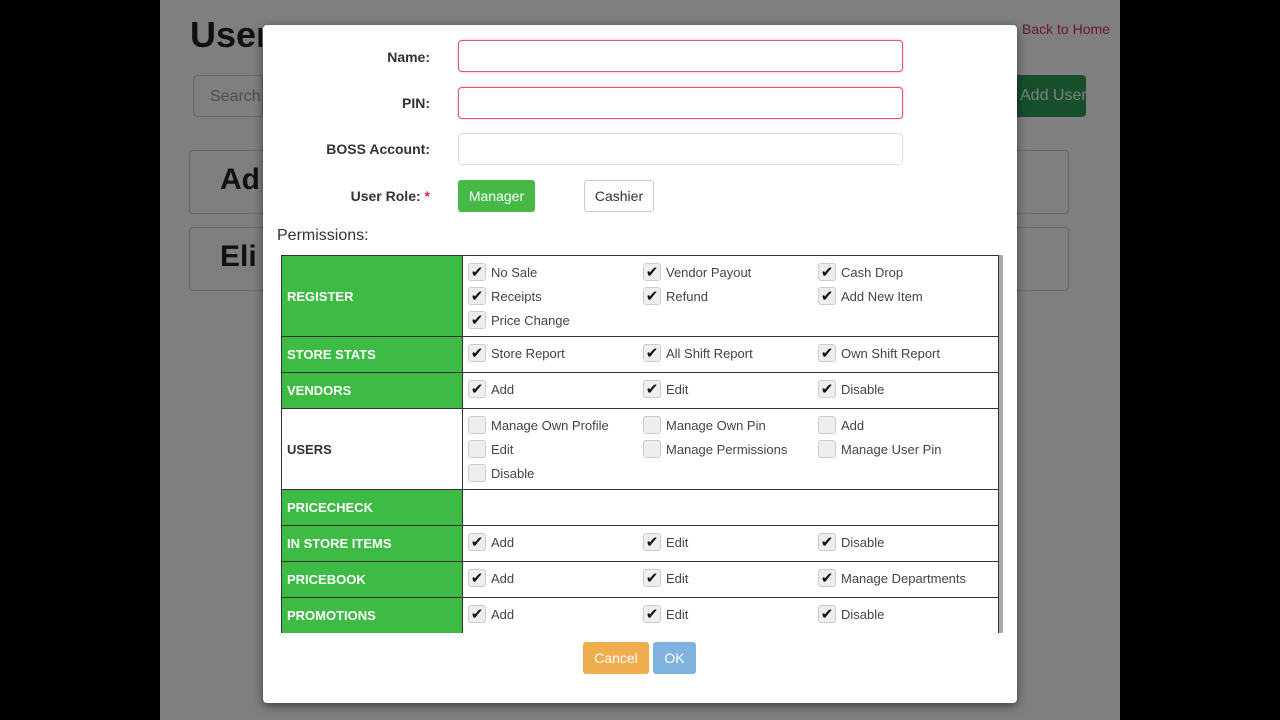 The height and width of the screenshot is (720, 1280). I want to click on permission-item: Manage Permissions, so click(729, 449).